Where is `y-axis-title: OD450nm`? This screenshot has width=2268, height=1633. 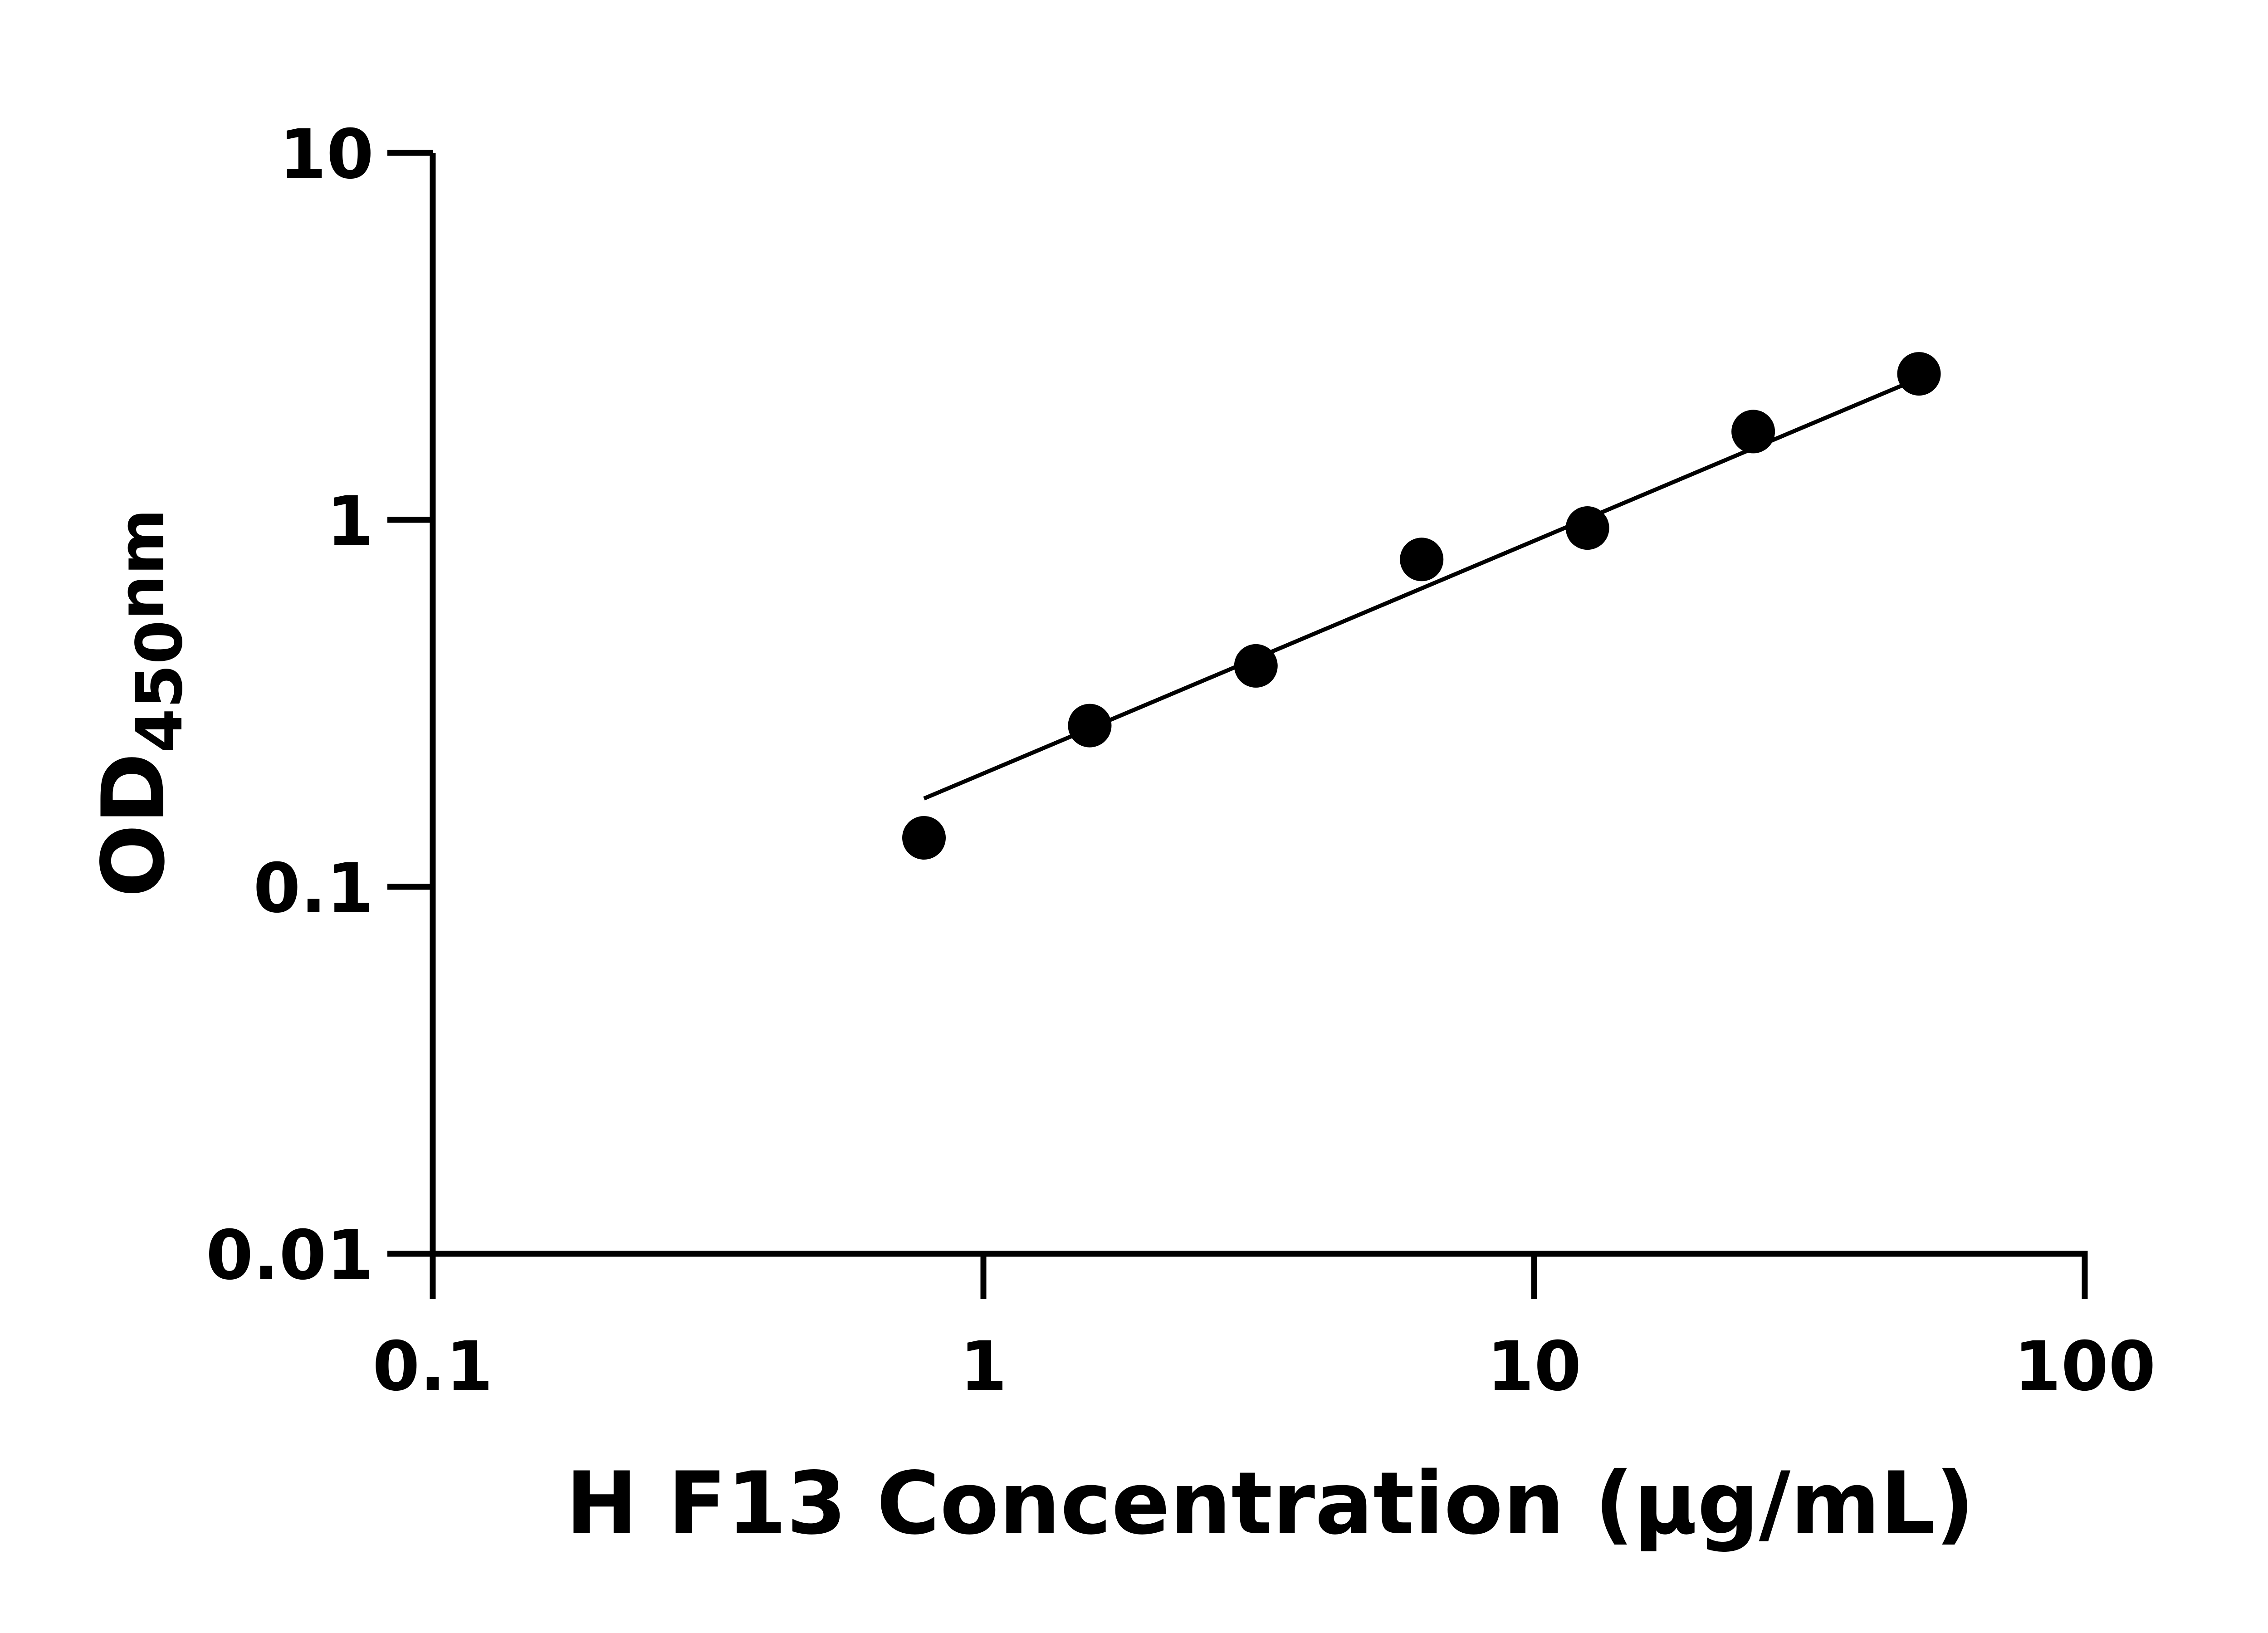
y-axis-title: OD450nm is located at coordinates (140, 702).